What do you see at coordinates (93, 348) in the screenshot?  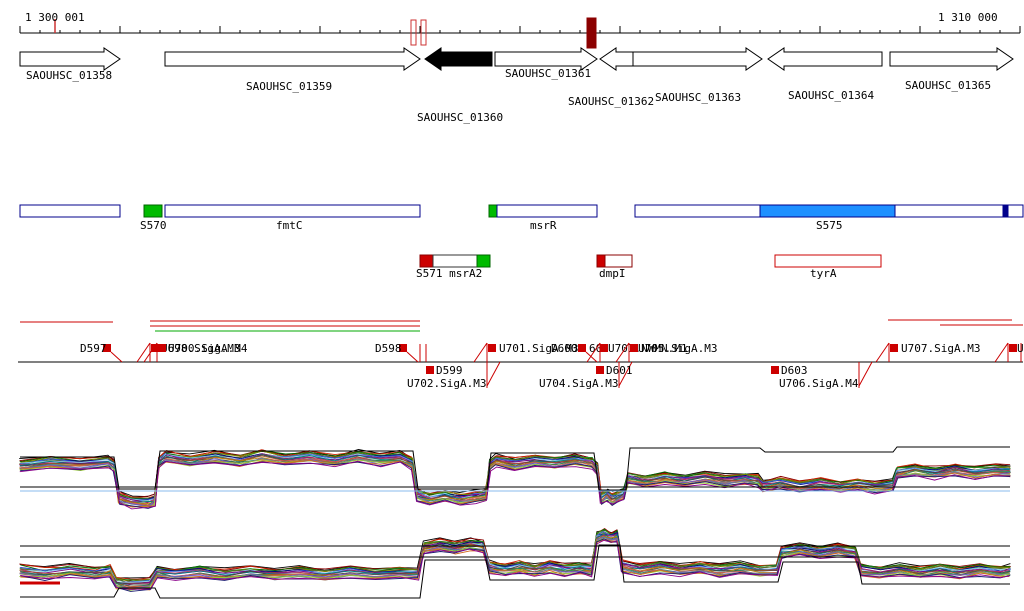 I see `flag-label: D597` at bounding box center [93, 348].